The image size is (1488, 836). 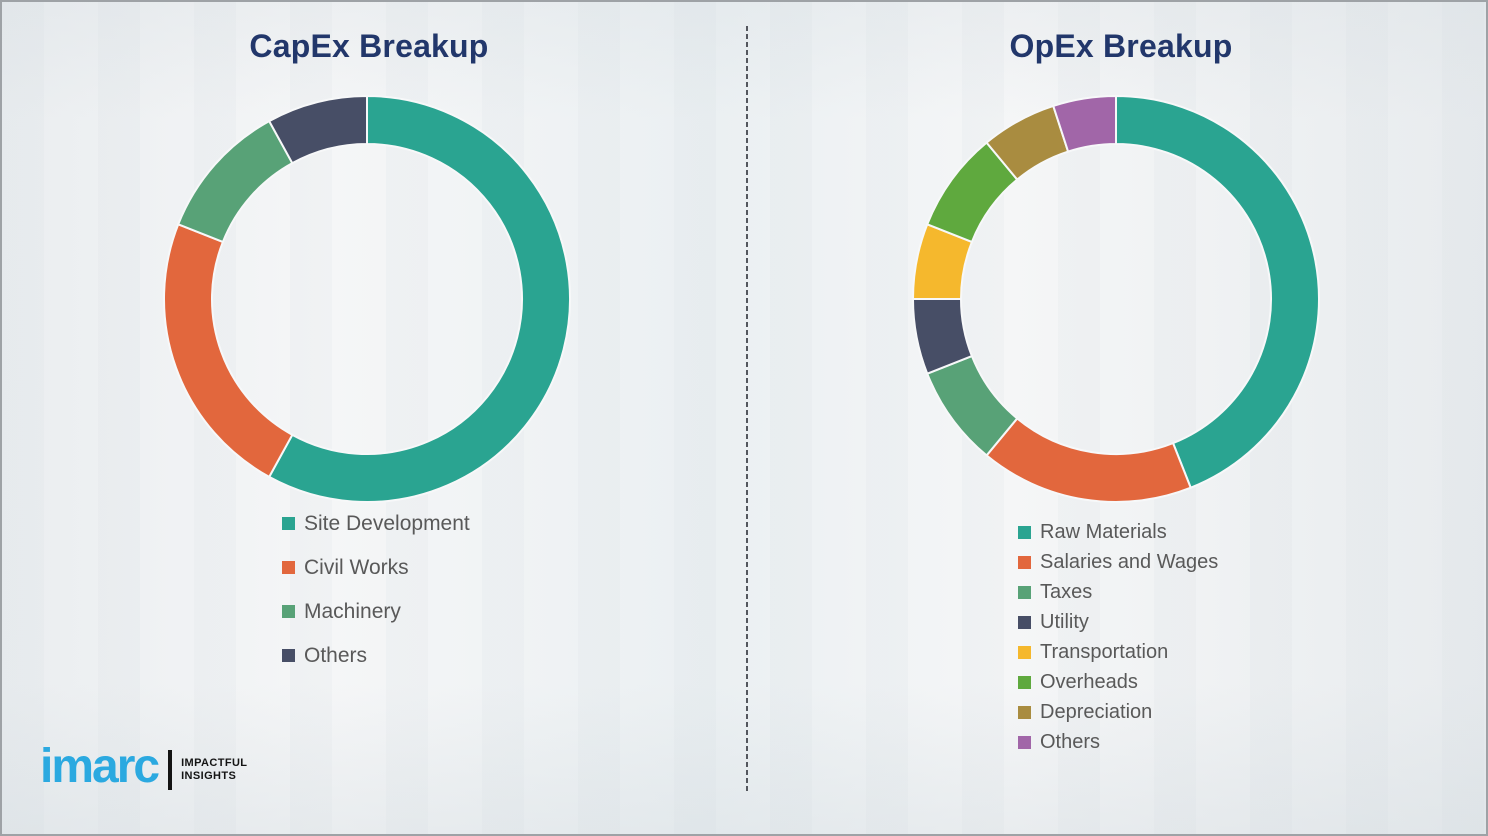 I want to click on legend-item-taxes: Taxes, so click(x=1118, y=592).